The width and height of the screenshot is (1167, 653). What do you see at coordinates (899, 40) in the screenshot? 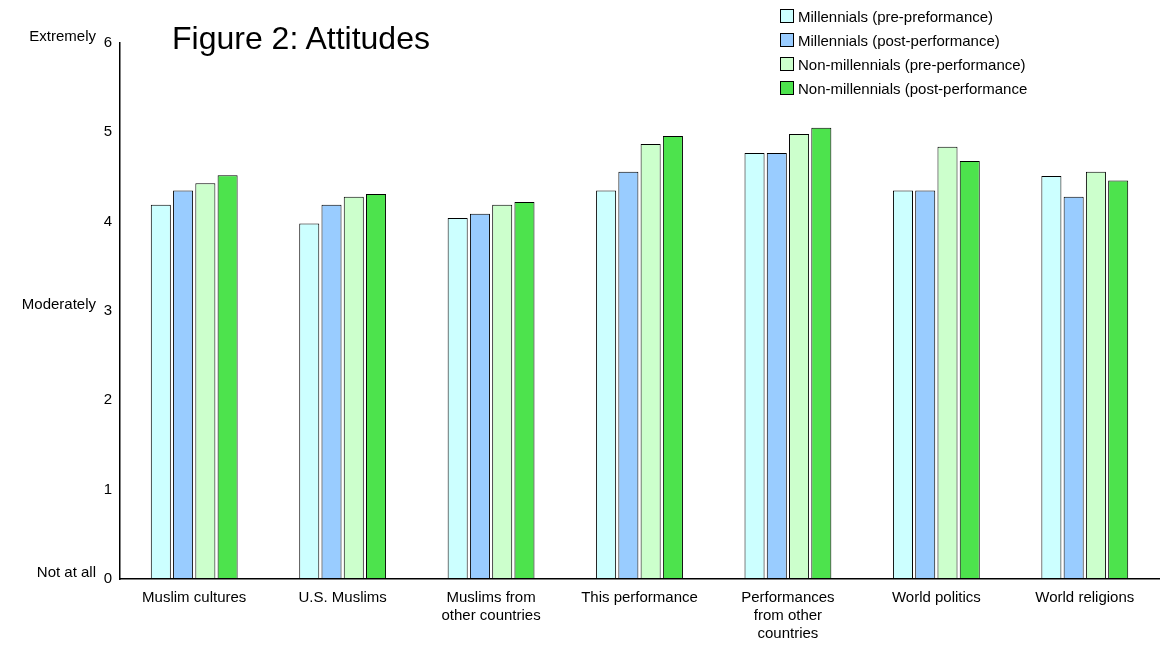
I see `legend-label: Millennials (post-performance)` at bounding box center [899, 40].